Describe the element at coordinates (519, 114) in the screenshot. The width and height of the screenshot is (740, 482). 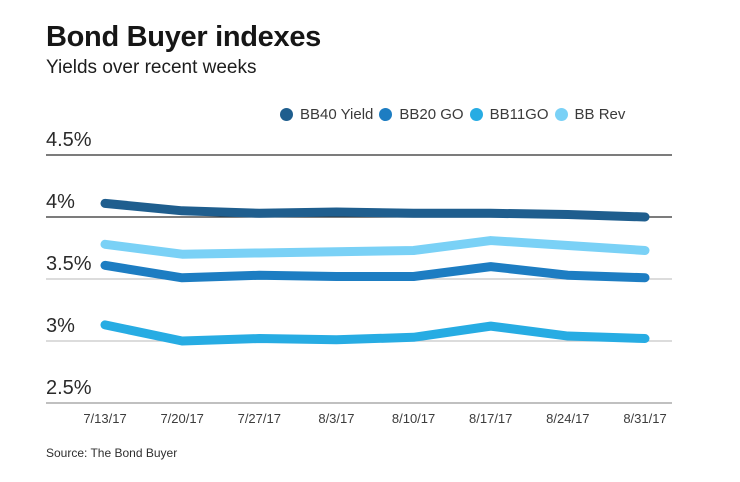
I see `legend-item-label: BB11GO` at that location.